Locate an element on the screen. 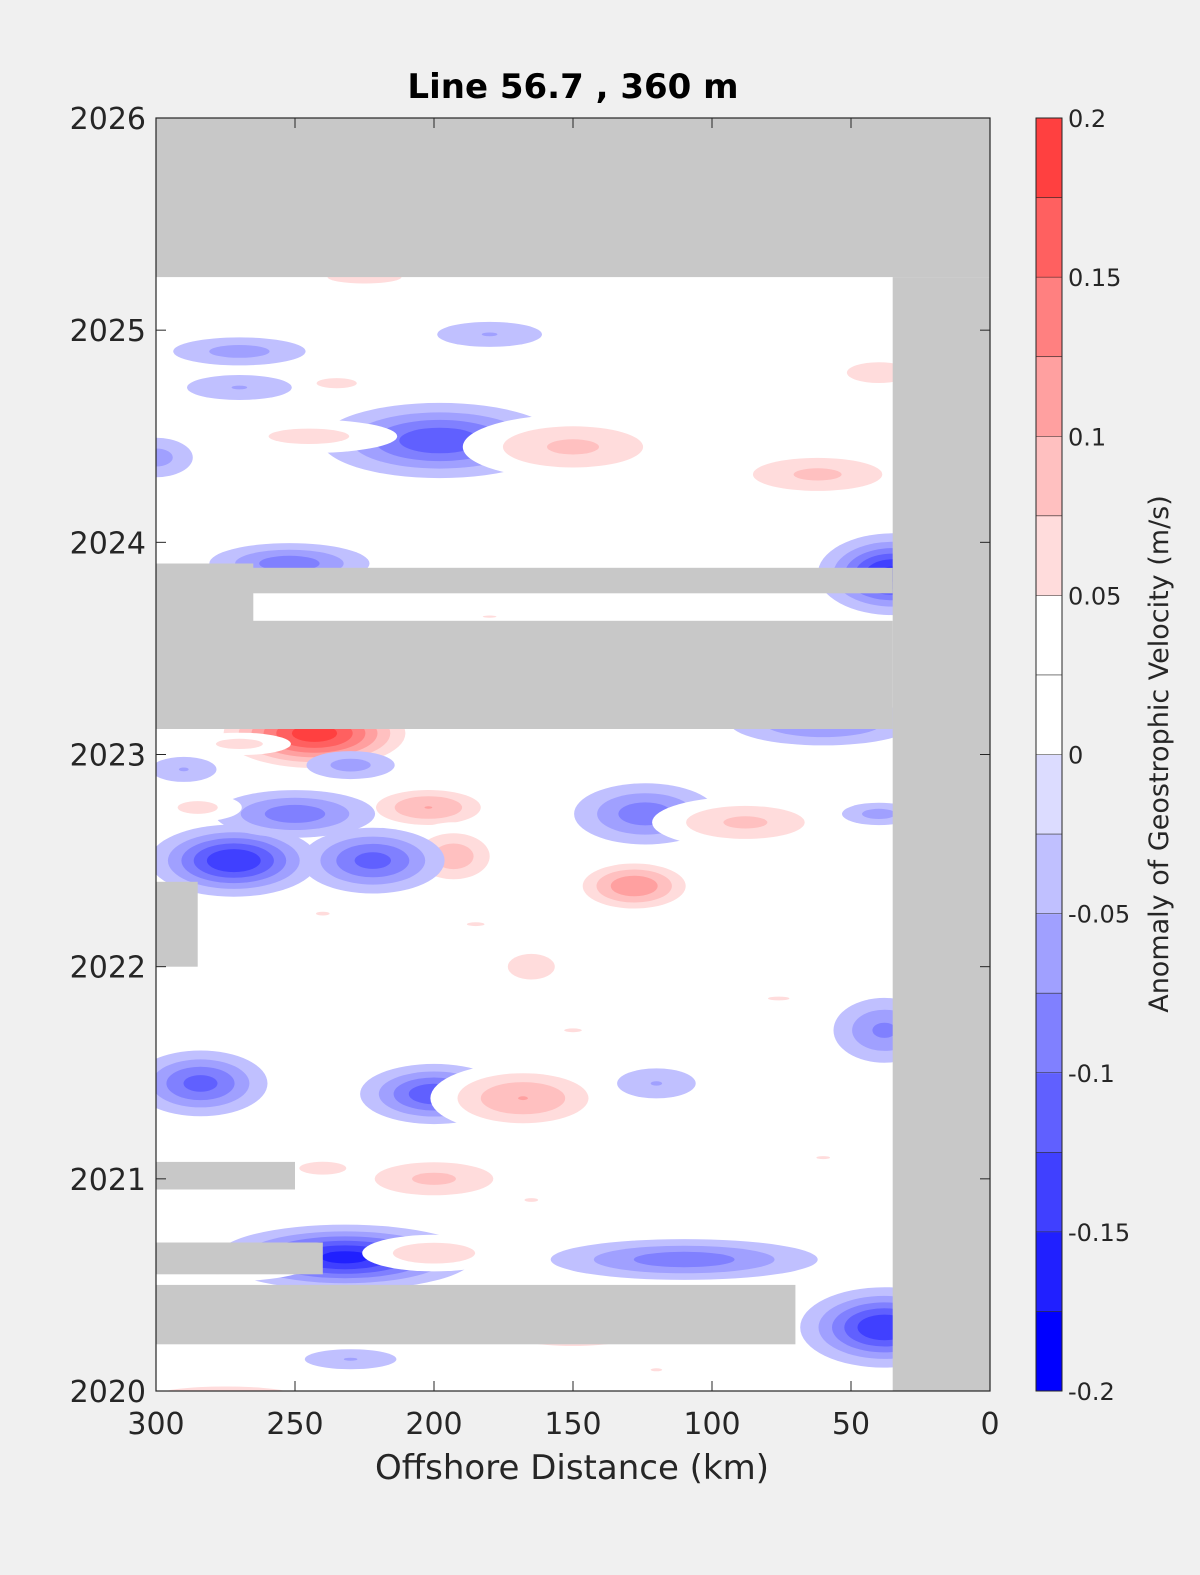  colorbar-tick-label: -0.15 is located at coordinates (1099, 1233).